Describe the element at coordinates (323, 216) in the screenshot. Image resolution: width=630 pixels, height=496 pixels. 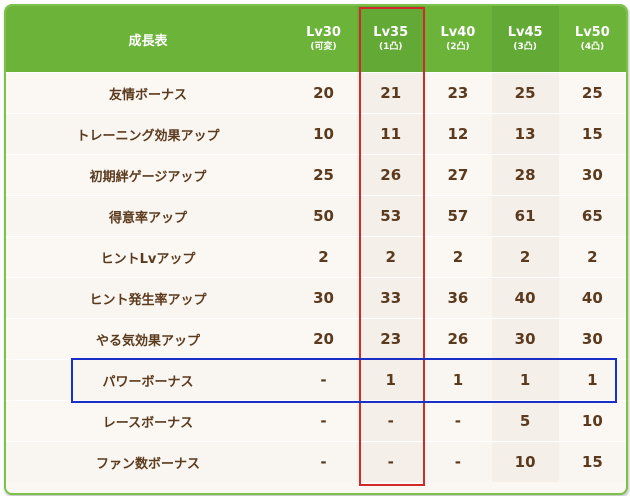
I see `value-cell: 50` at that location.